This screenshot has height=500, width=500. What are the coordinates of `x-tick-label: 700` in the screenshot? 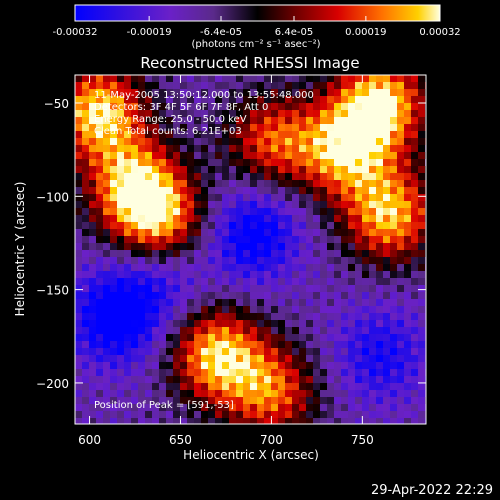 It's located at (271, 440).